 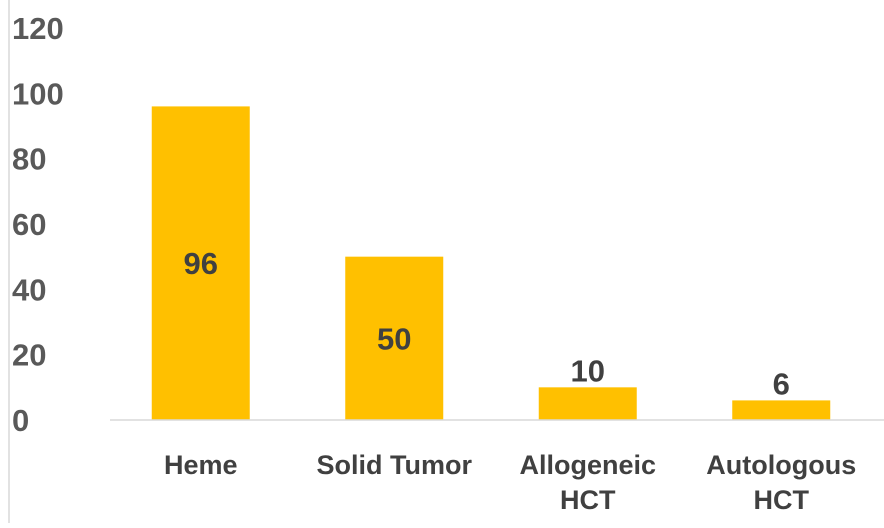 I want to click on x-tick-label: Autologous HCT, so click(x=781, y=482).